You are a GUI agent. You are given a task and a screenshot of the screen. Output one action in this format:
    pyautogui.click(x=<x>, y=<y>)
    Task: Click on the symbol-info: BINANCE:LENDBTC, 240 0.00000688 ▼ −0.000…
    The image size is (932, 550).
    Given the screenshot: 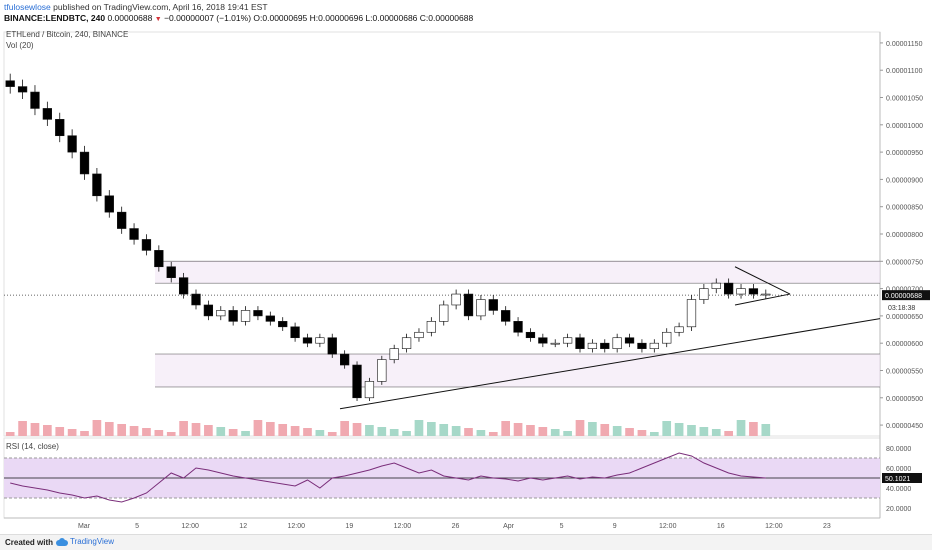 What is the action you would take?
    pyautogui.click(x=238, y=18)
    